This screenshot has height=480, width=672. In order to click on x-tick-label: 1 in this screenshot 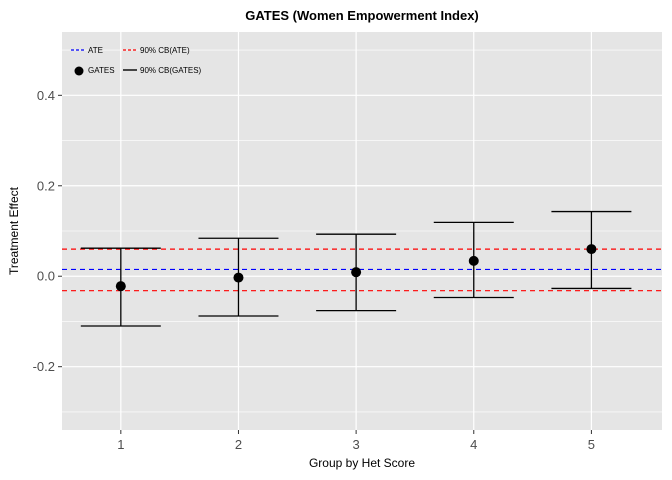, I will do `click(120, 444)`.